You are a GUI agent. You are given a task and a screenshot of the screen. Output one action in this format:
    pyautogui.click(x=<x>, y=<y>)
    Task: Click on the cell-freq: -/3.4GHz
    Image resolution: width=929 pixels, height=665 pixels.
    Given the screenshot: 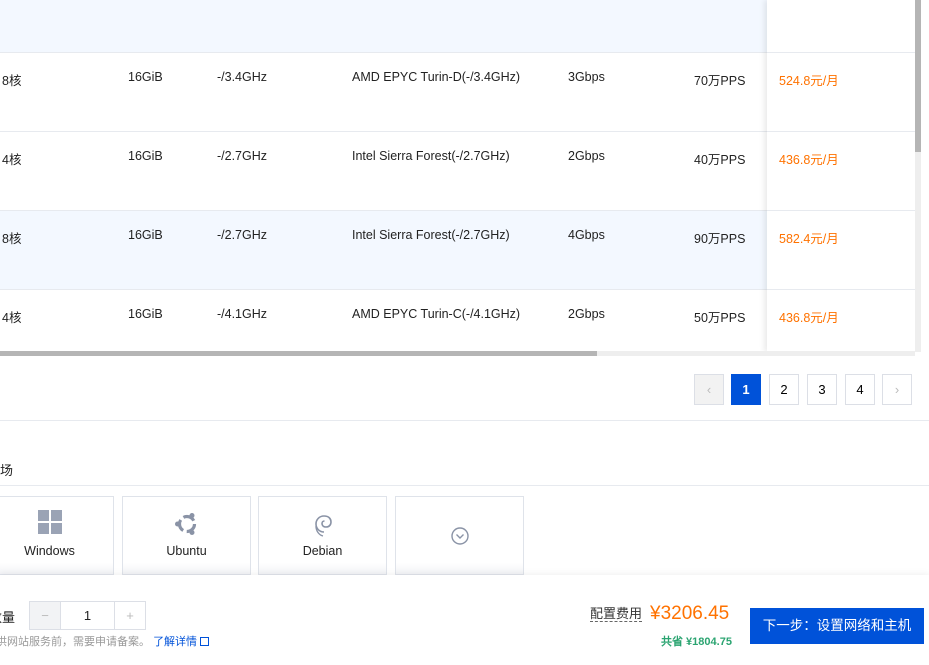 What is the action you would take?
    pyautogui.click(x=242, y=77)
    